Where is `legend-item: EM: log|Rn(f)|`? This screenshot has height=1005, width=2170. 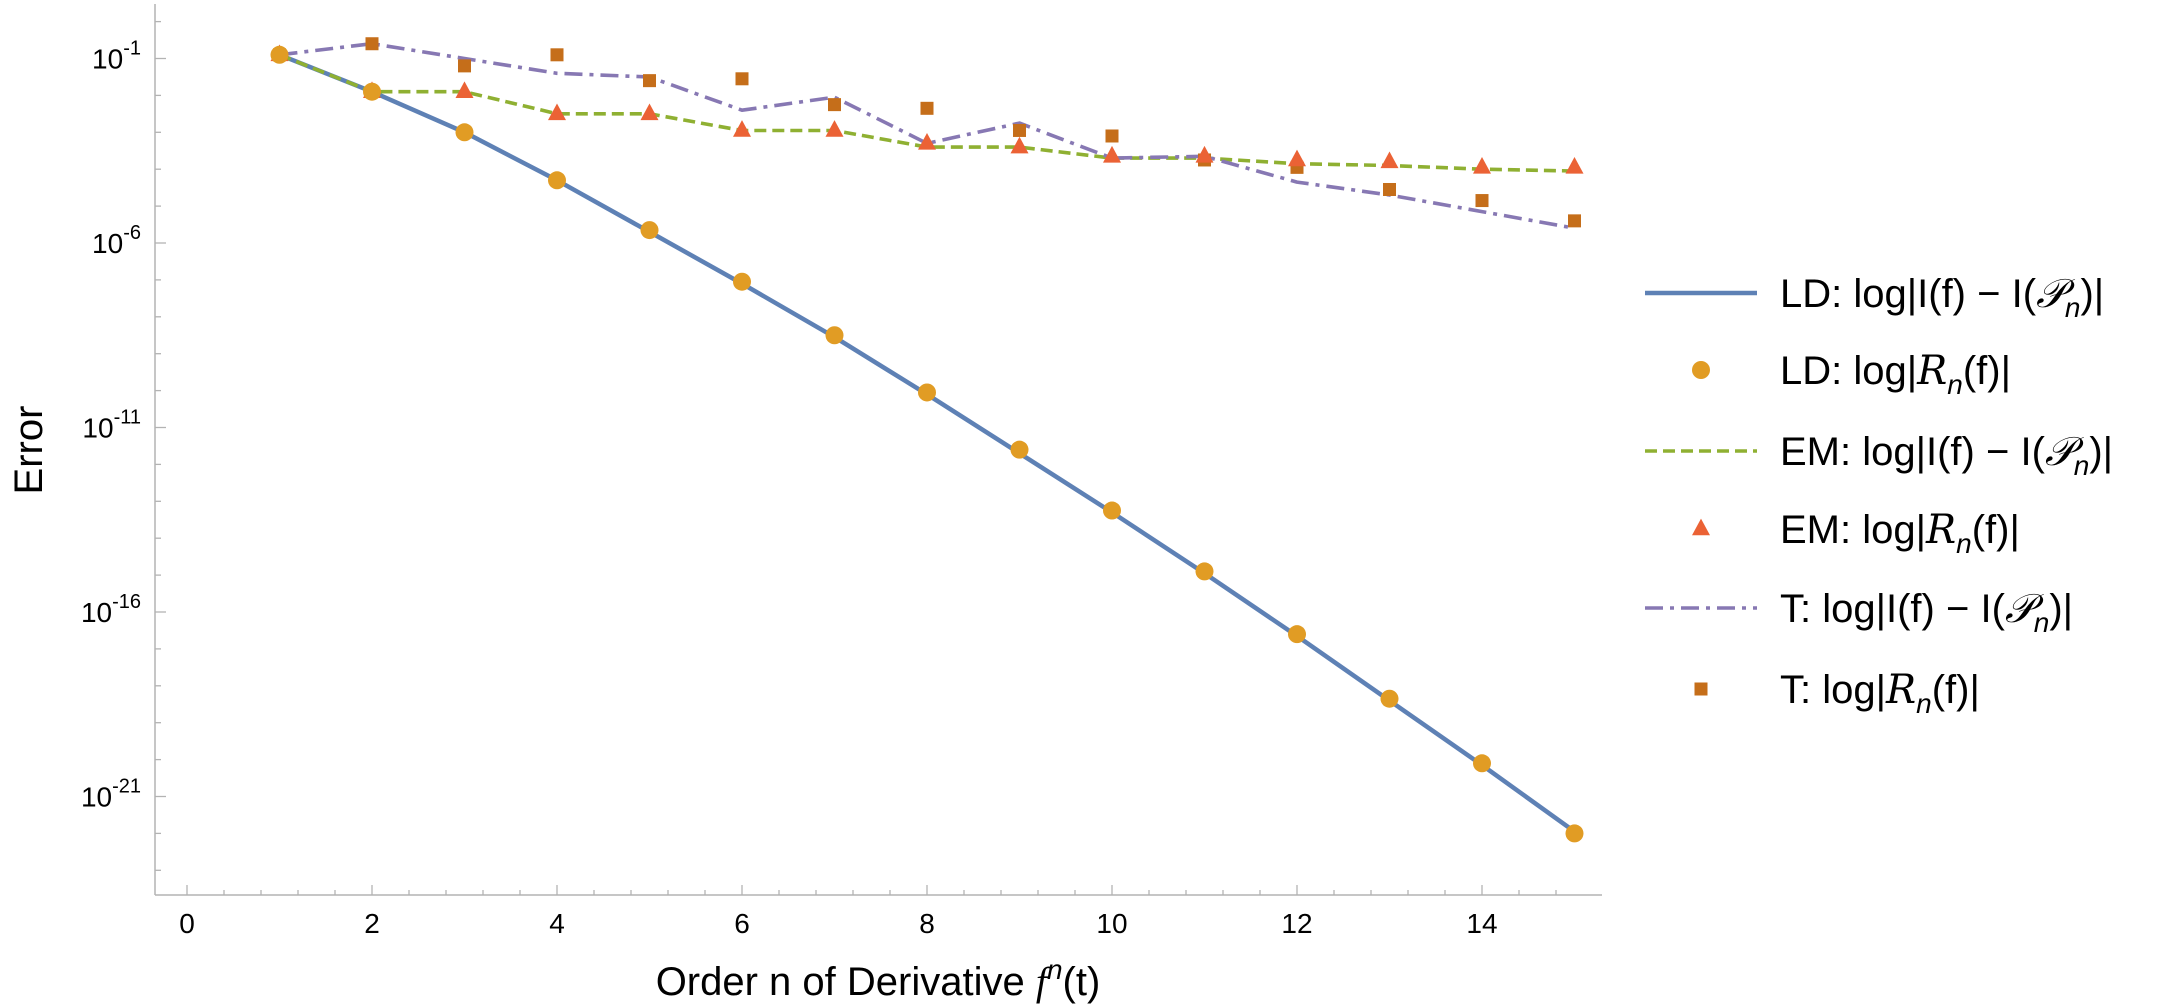 legend-item: EM: log|Rn(f)| is located at coordinates (1856, 533).